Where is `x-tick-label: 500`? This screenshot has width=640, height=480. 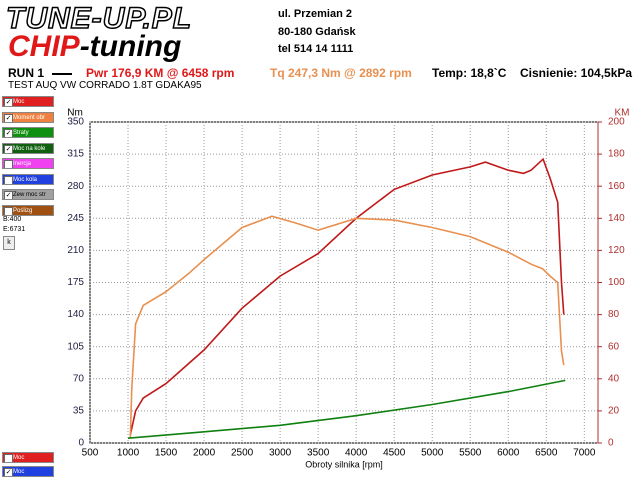 x-tick-label: 500 is located at coordinates (90, 453).